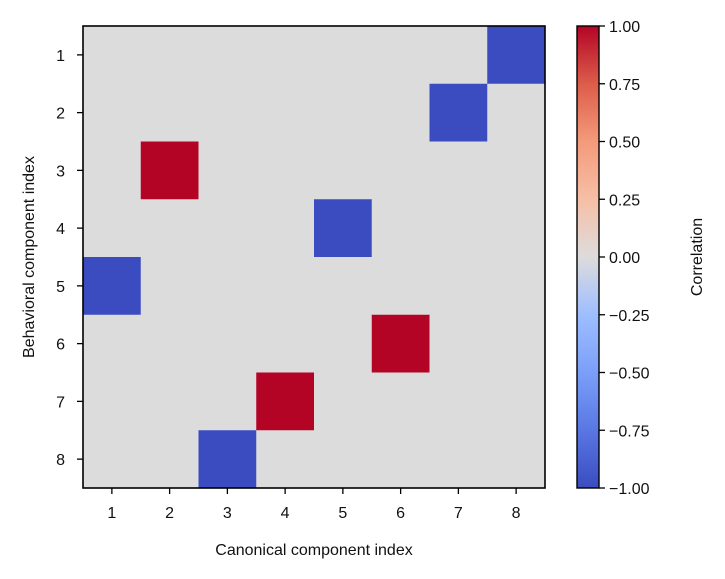 This screenshot has height=579, width=725. What do you see at coordinates (624, 85) in the screenshot?
I see `colorbar-tick-label: 0.75` at bounding box center [624, 85].